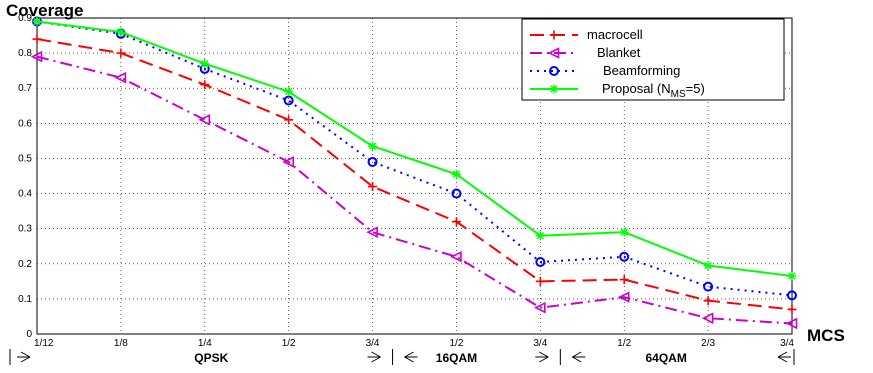 This screenshot has height=373, width=873. Describe the element at coordinates (665, 358) in the screenshot. I see `group-label: 64QAM` at that location.